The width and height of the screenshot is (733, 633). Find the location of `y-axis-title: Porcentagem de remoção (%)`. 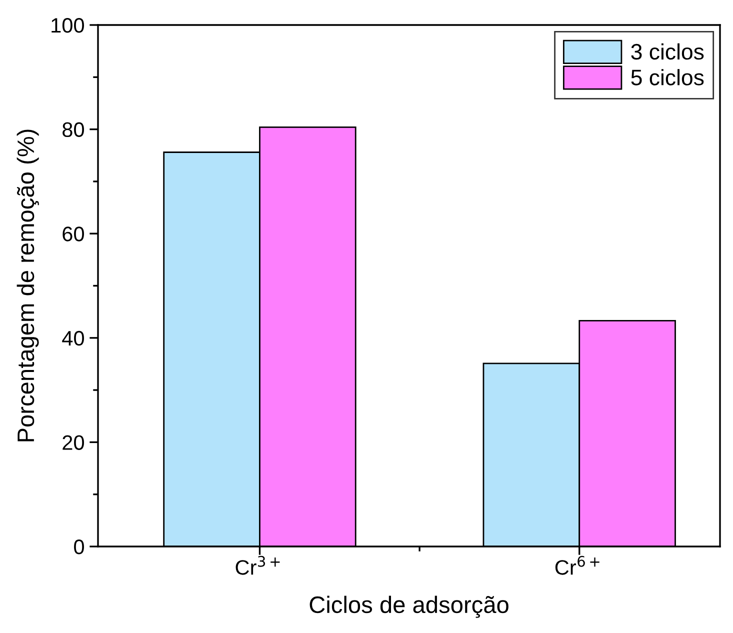

y-axis-title: Porcentagem de remoção (%) is located at coordinates (27, 286).